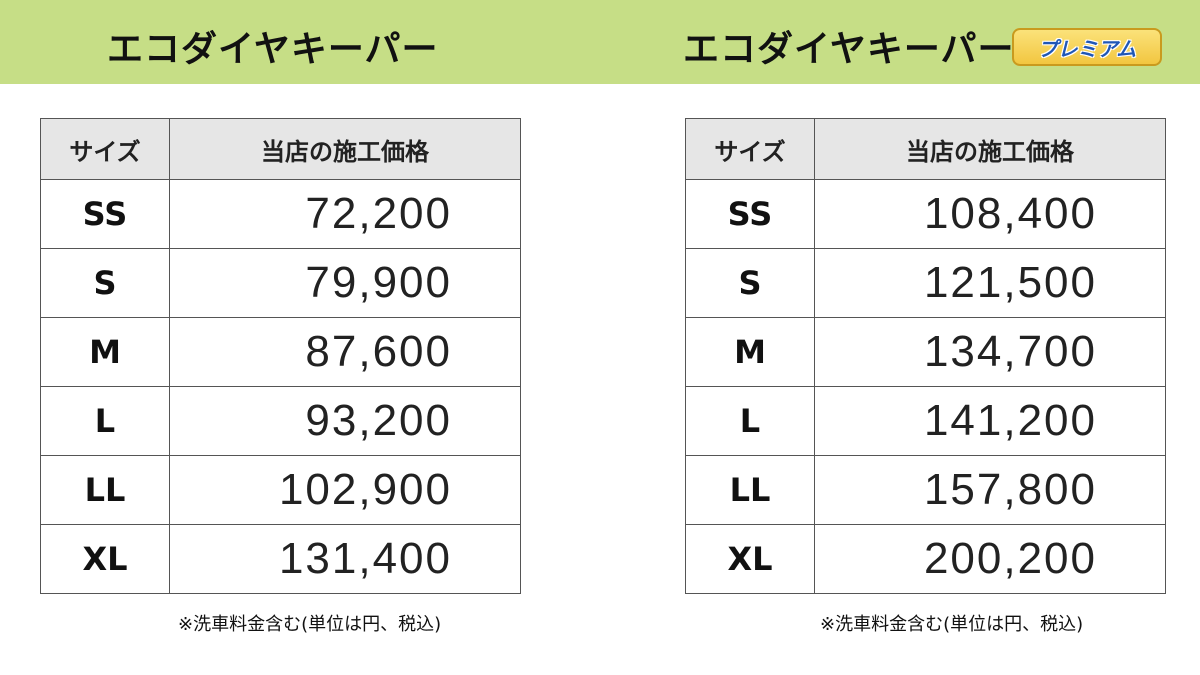 The image size is (1200, 675). I want to click on price-cell: 200,200, so click(990, 559).